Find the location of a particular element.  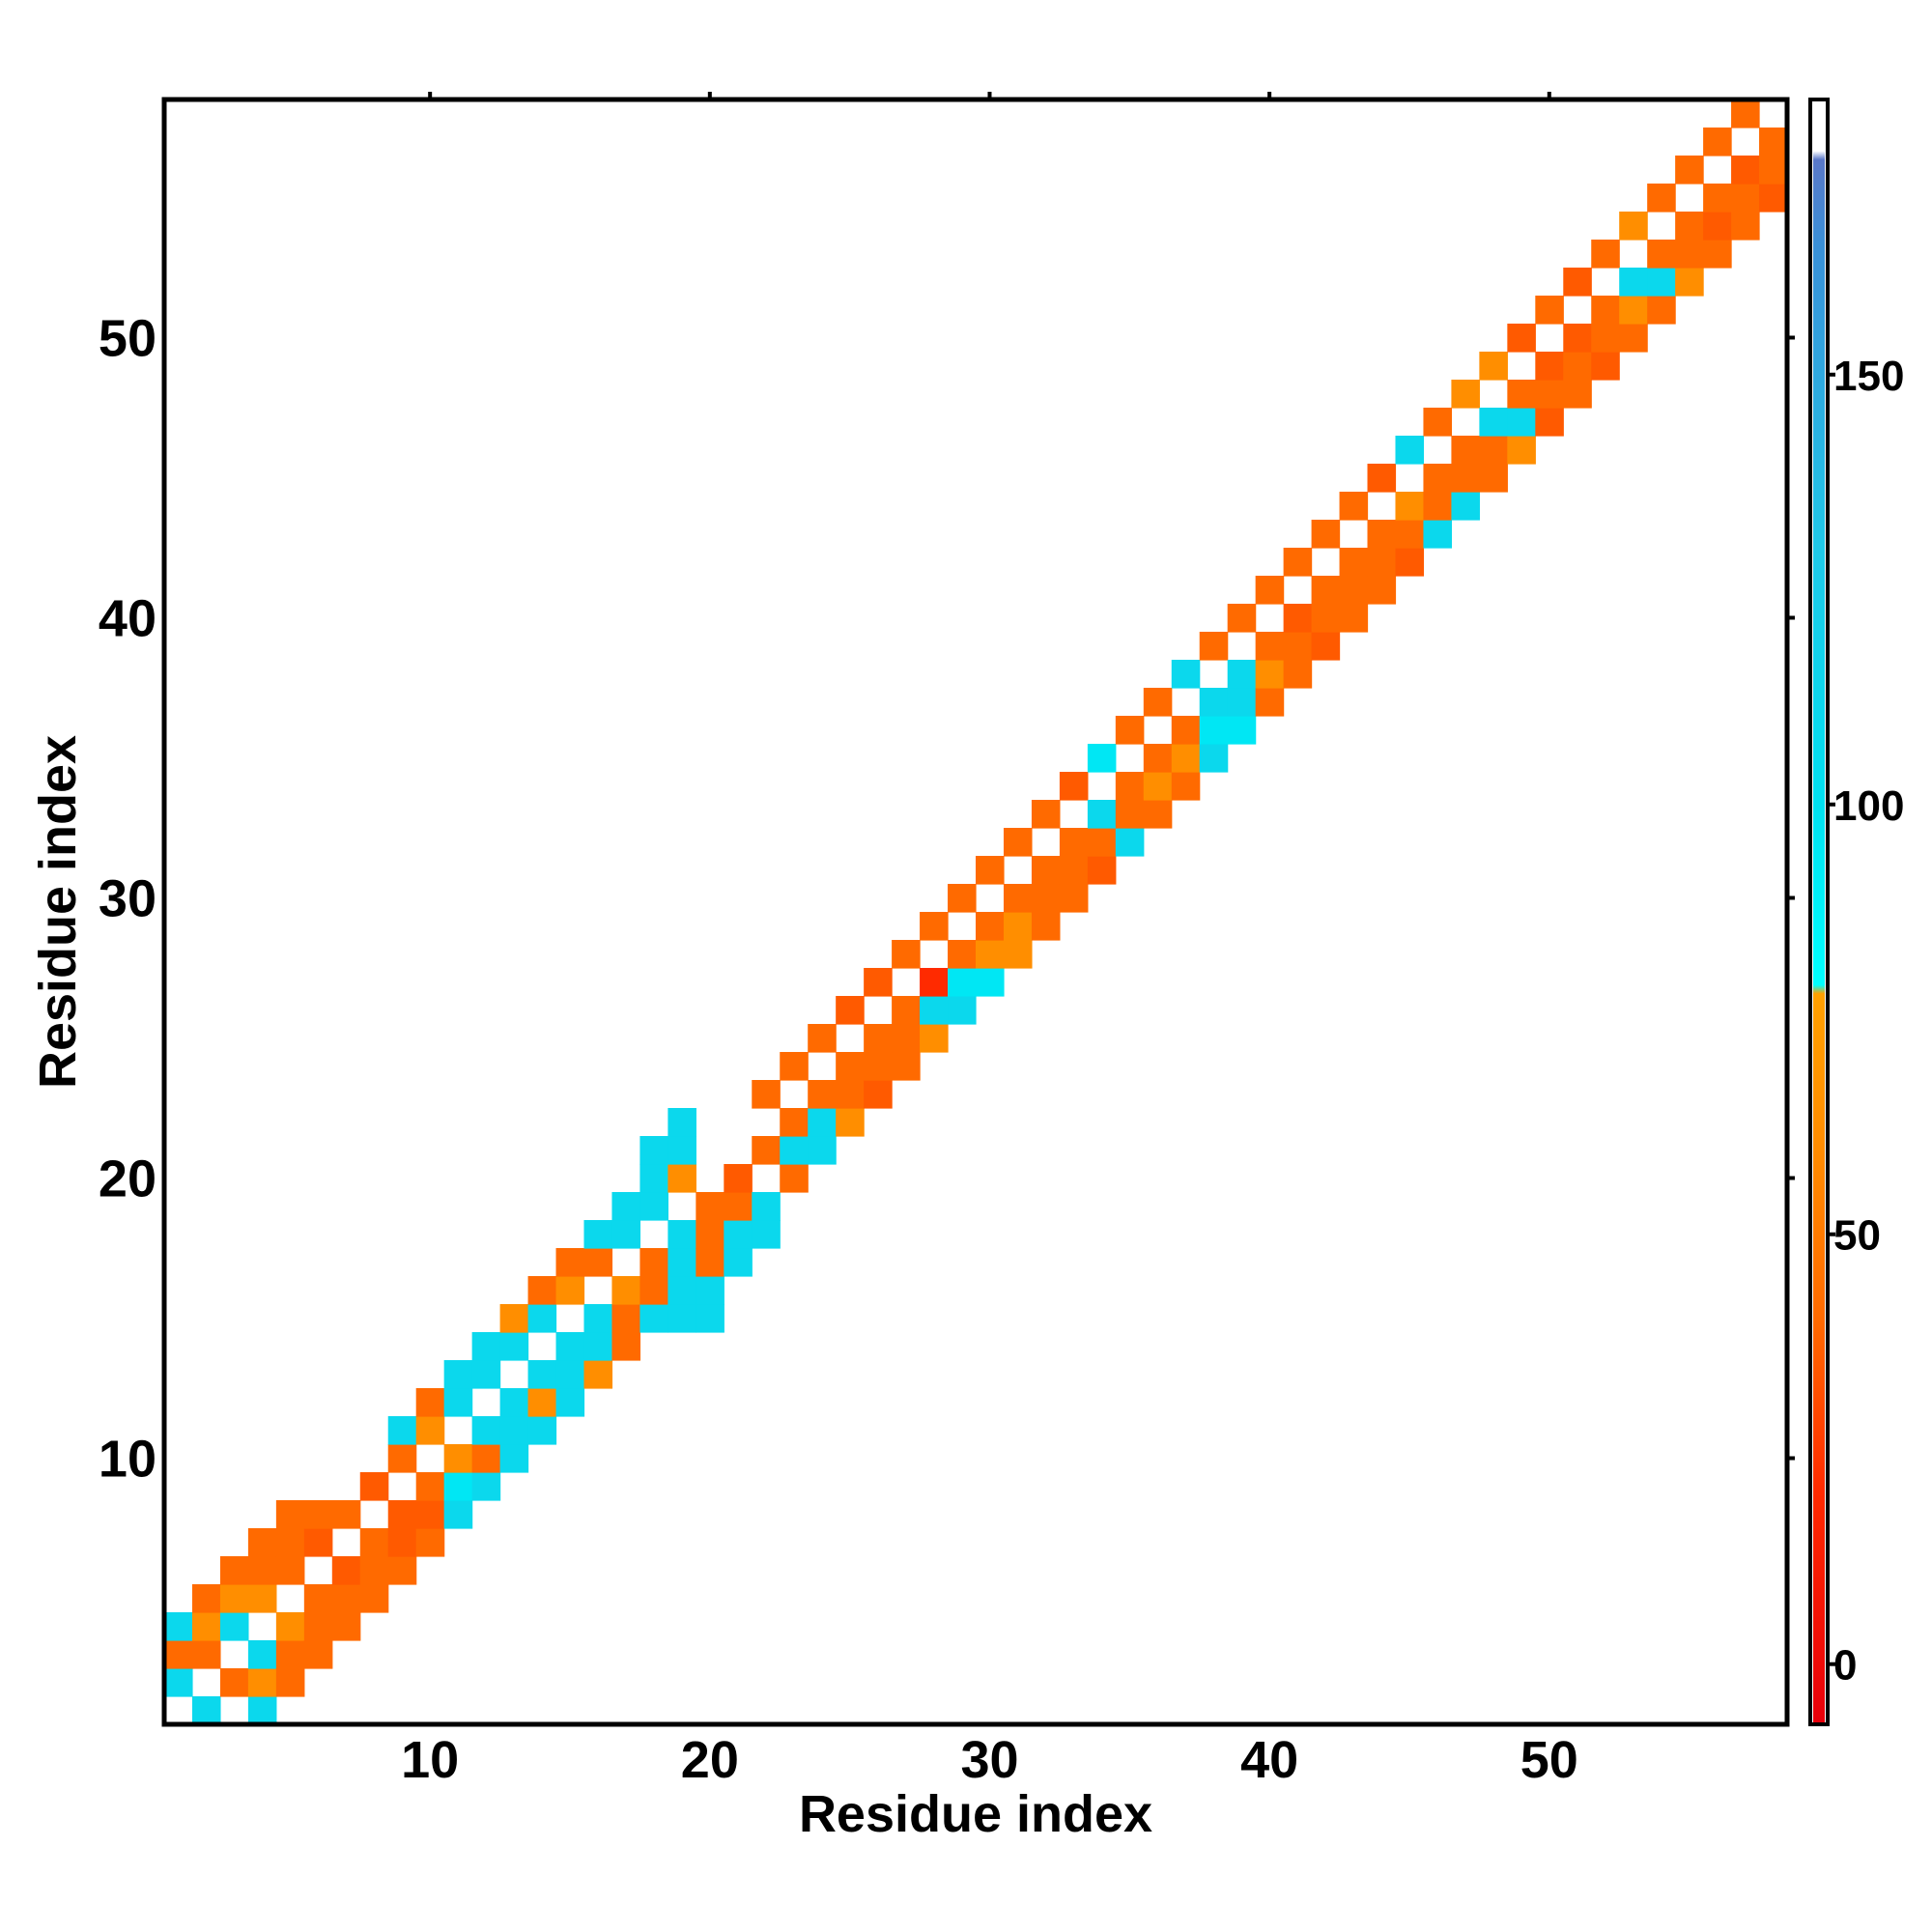

y-tick-label: 20 is located at coordinates (127, 1179).